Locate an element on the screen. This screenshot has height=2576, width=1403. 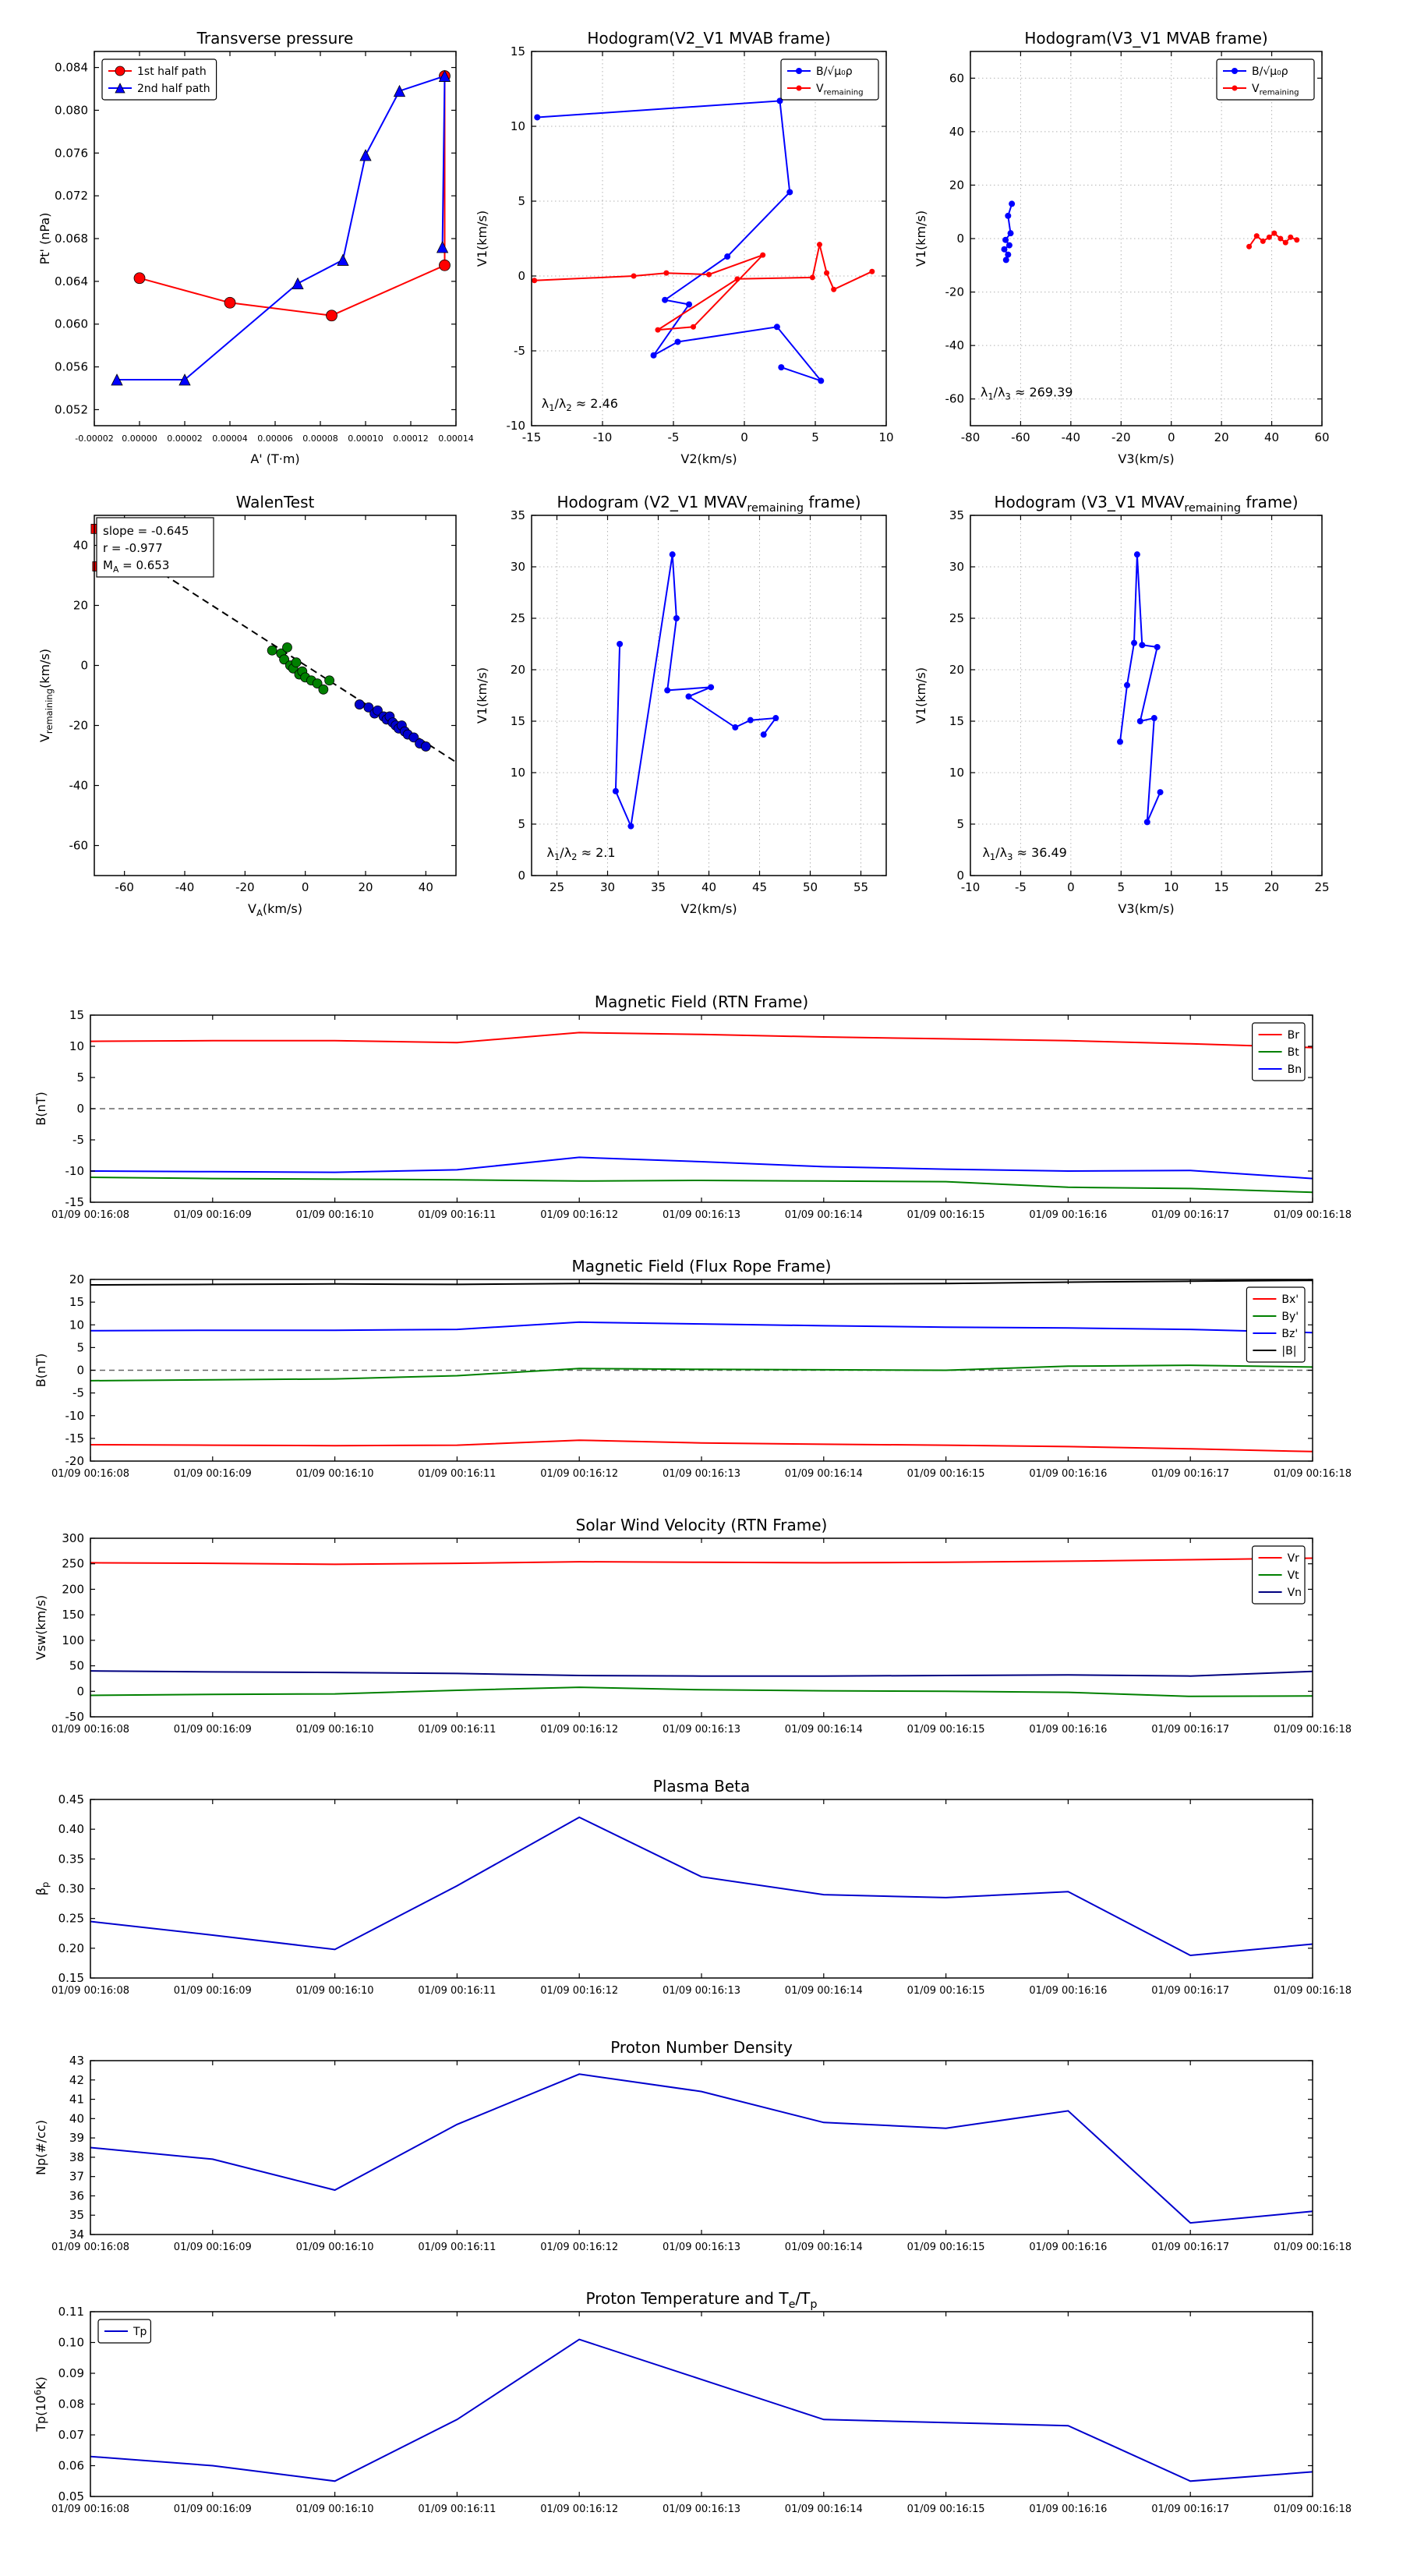
chart-title: Hodogram(V2_V1 MVAB frame) is located at coordinates (708, 38).